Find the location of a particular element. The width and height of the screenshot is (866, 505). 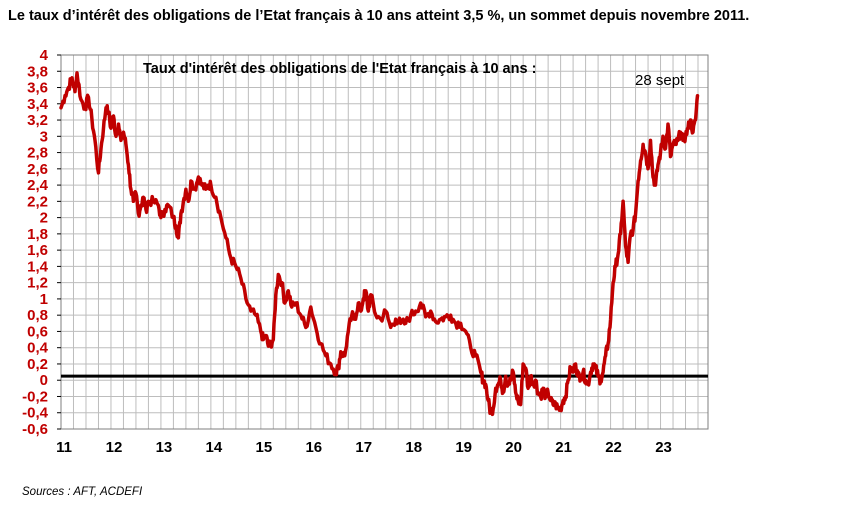

y-tick-label: -0,6 is located at coordinates (35, 429).